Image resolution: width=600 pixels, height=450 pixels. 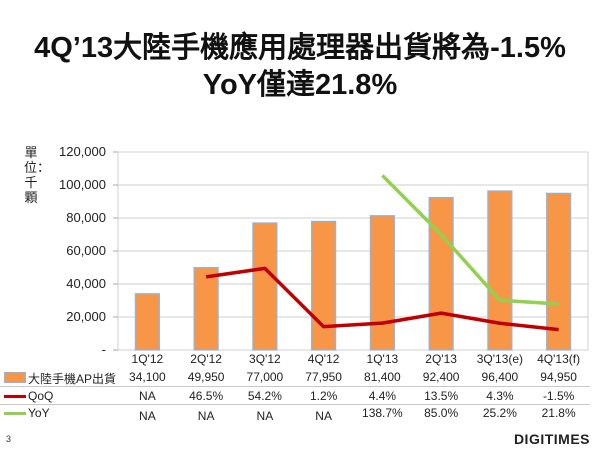 I want to click on legend-label: QoQ, so click(x=41, y=396).